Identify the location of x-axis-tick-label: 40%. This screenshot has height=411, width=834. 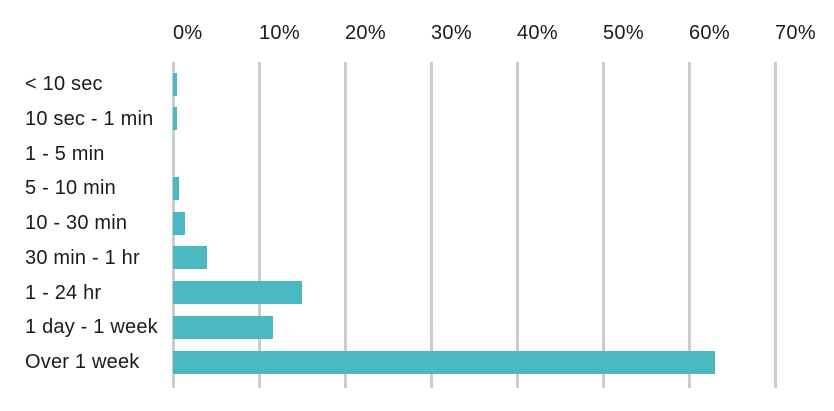
(537, 33).